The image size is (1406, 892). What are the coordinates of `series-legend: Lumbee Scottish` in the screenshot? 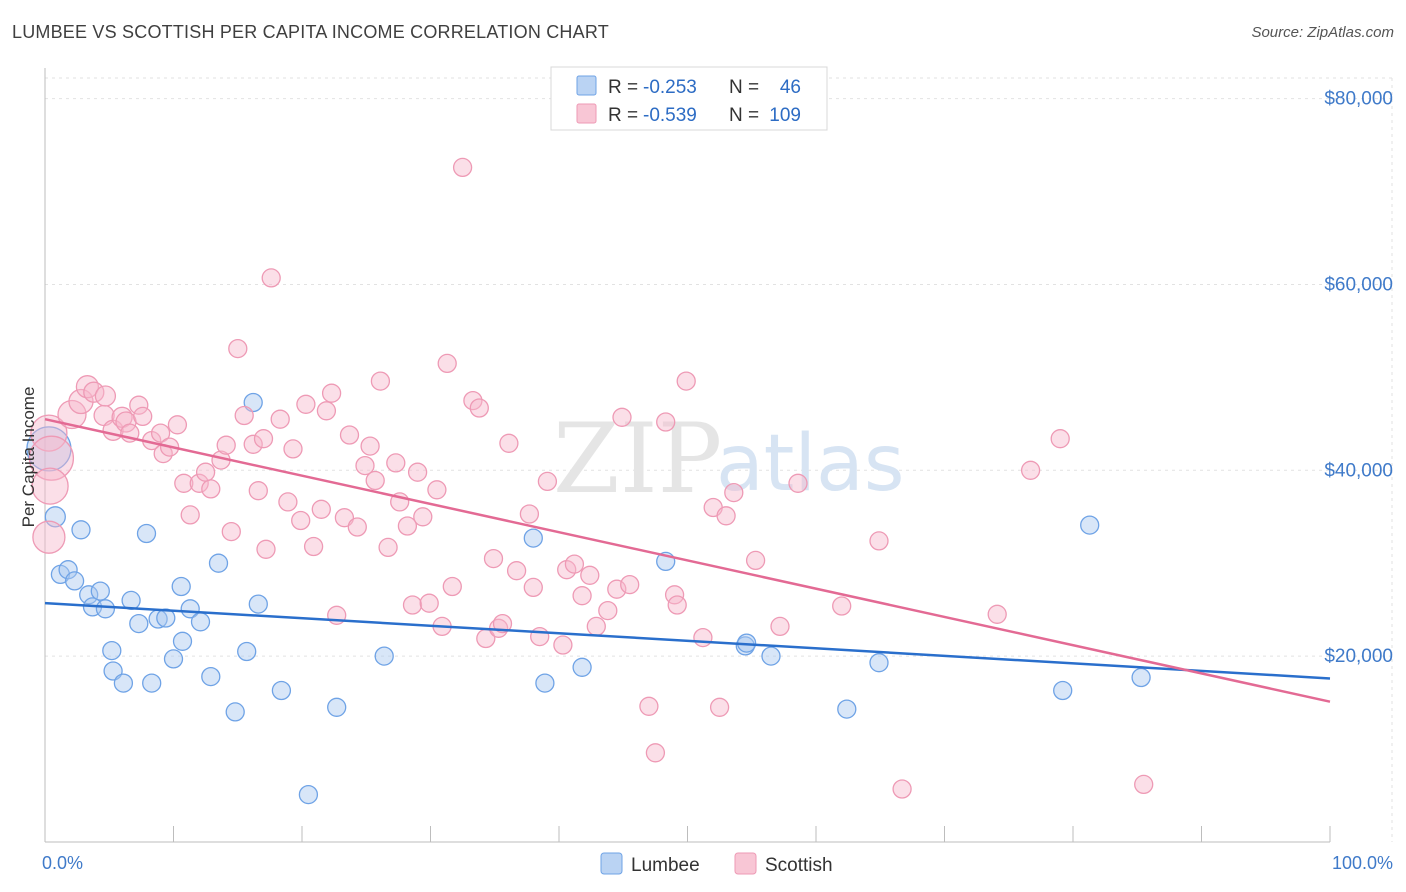 It's located at (716, 864).